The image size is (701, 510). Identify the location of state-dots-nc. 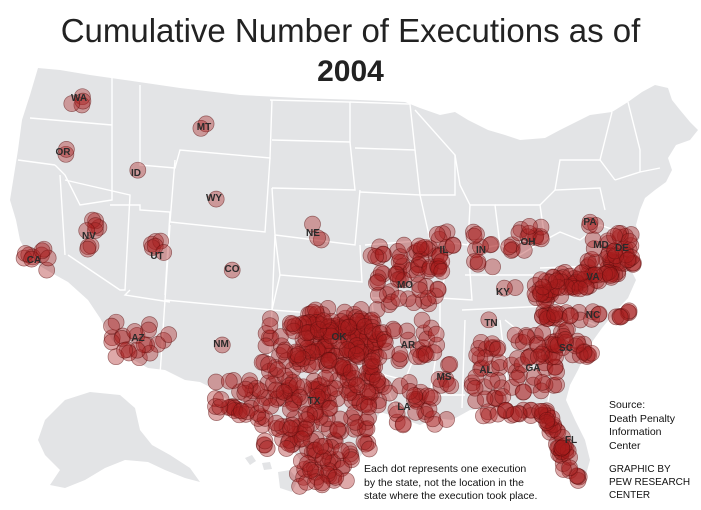
(586, 315).